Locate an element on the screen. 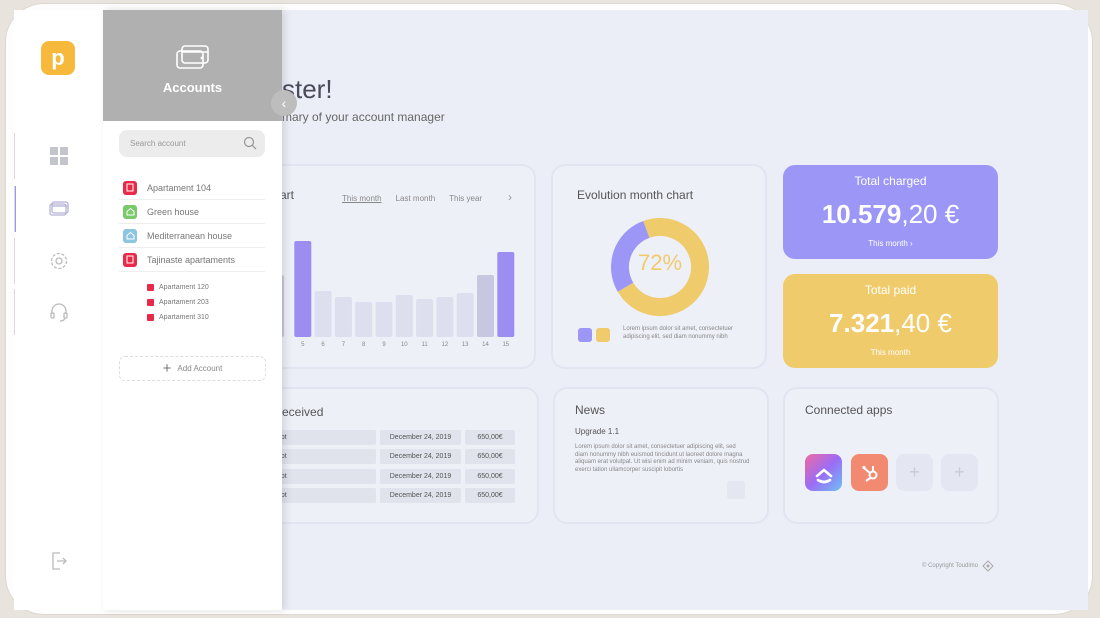 The height and width of the screenshot is (618, 1100). account-label: Mediterranean house is located at coordinates (190, 235).